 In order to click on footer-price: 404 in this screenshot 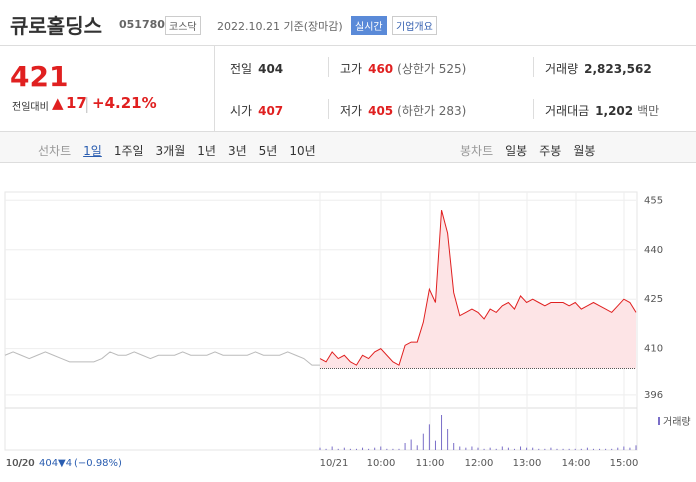, I will do `click(48, 463)`.